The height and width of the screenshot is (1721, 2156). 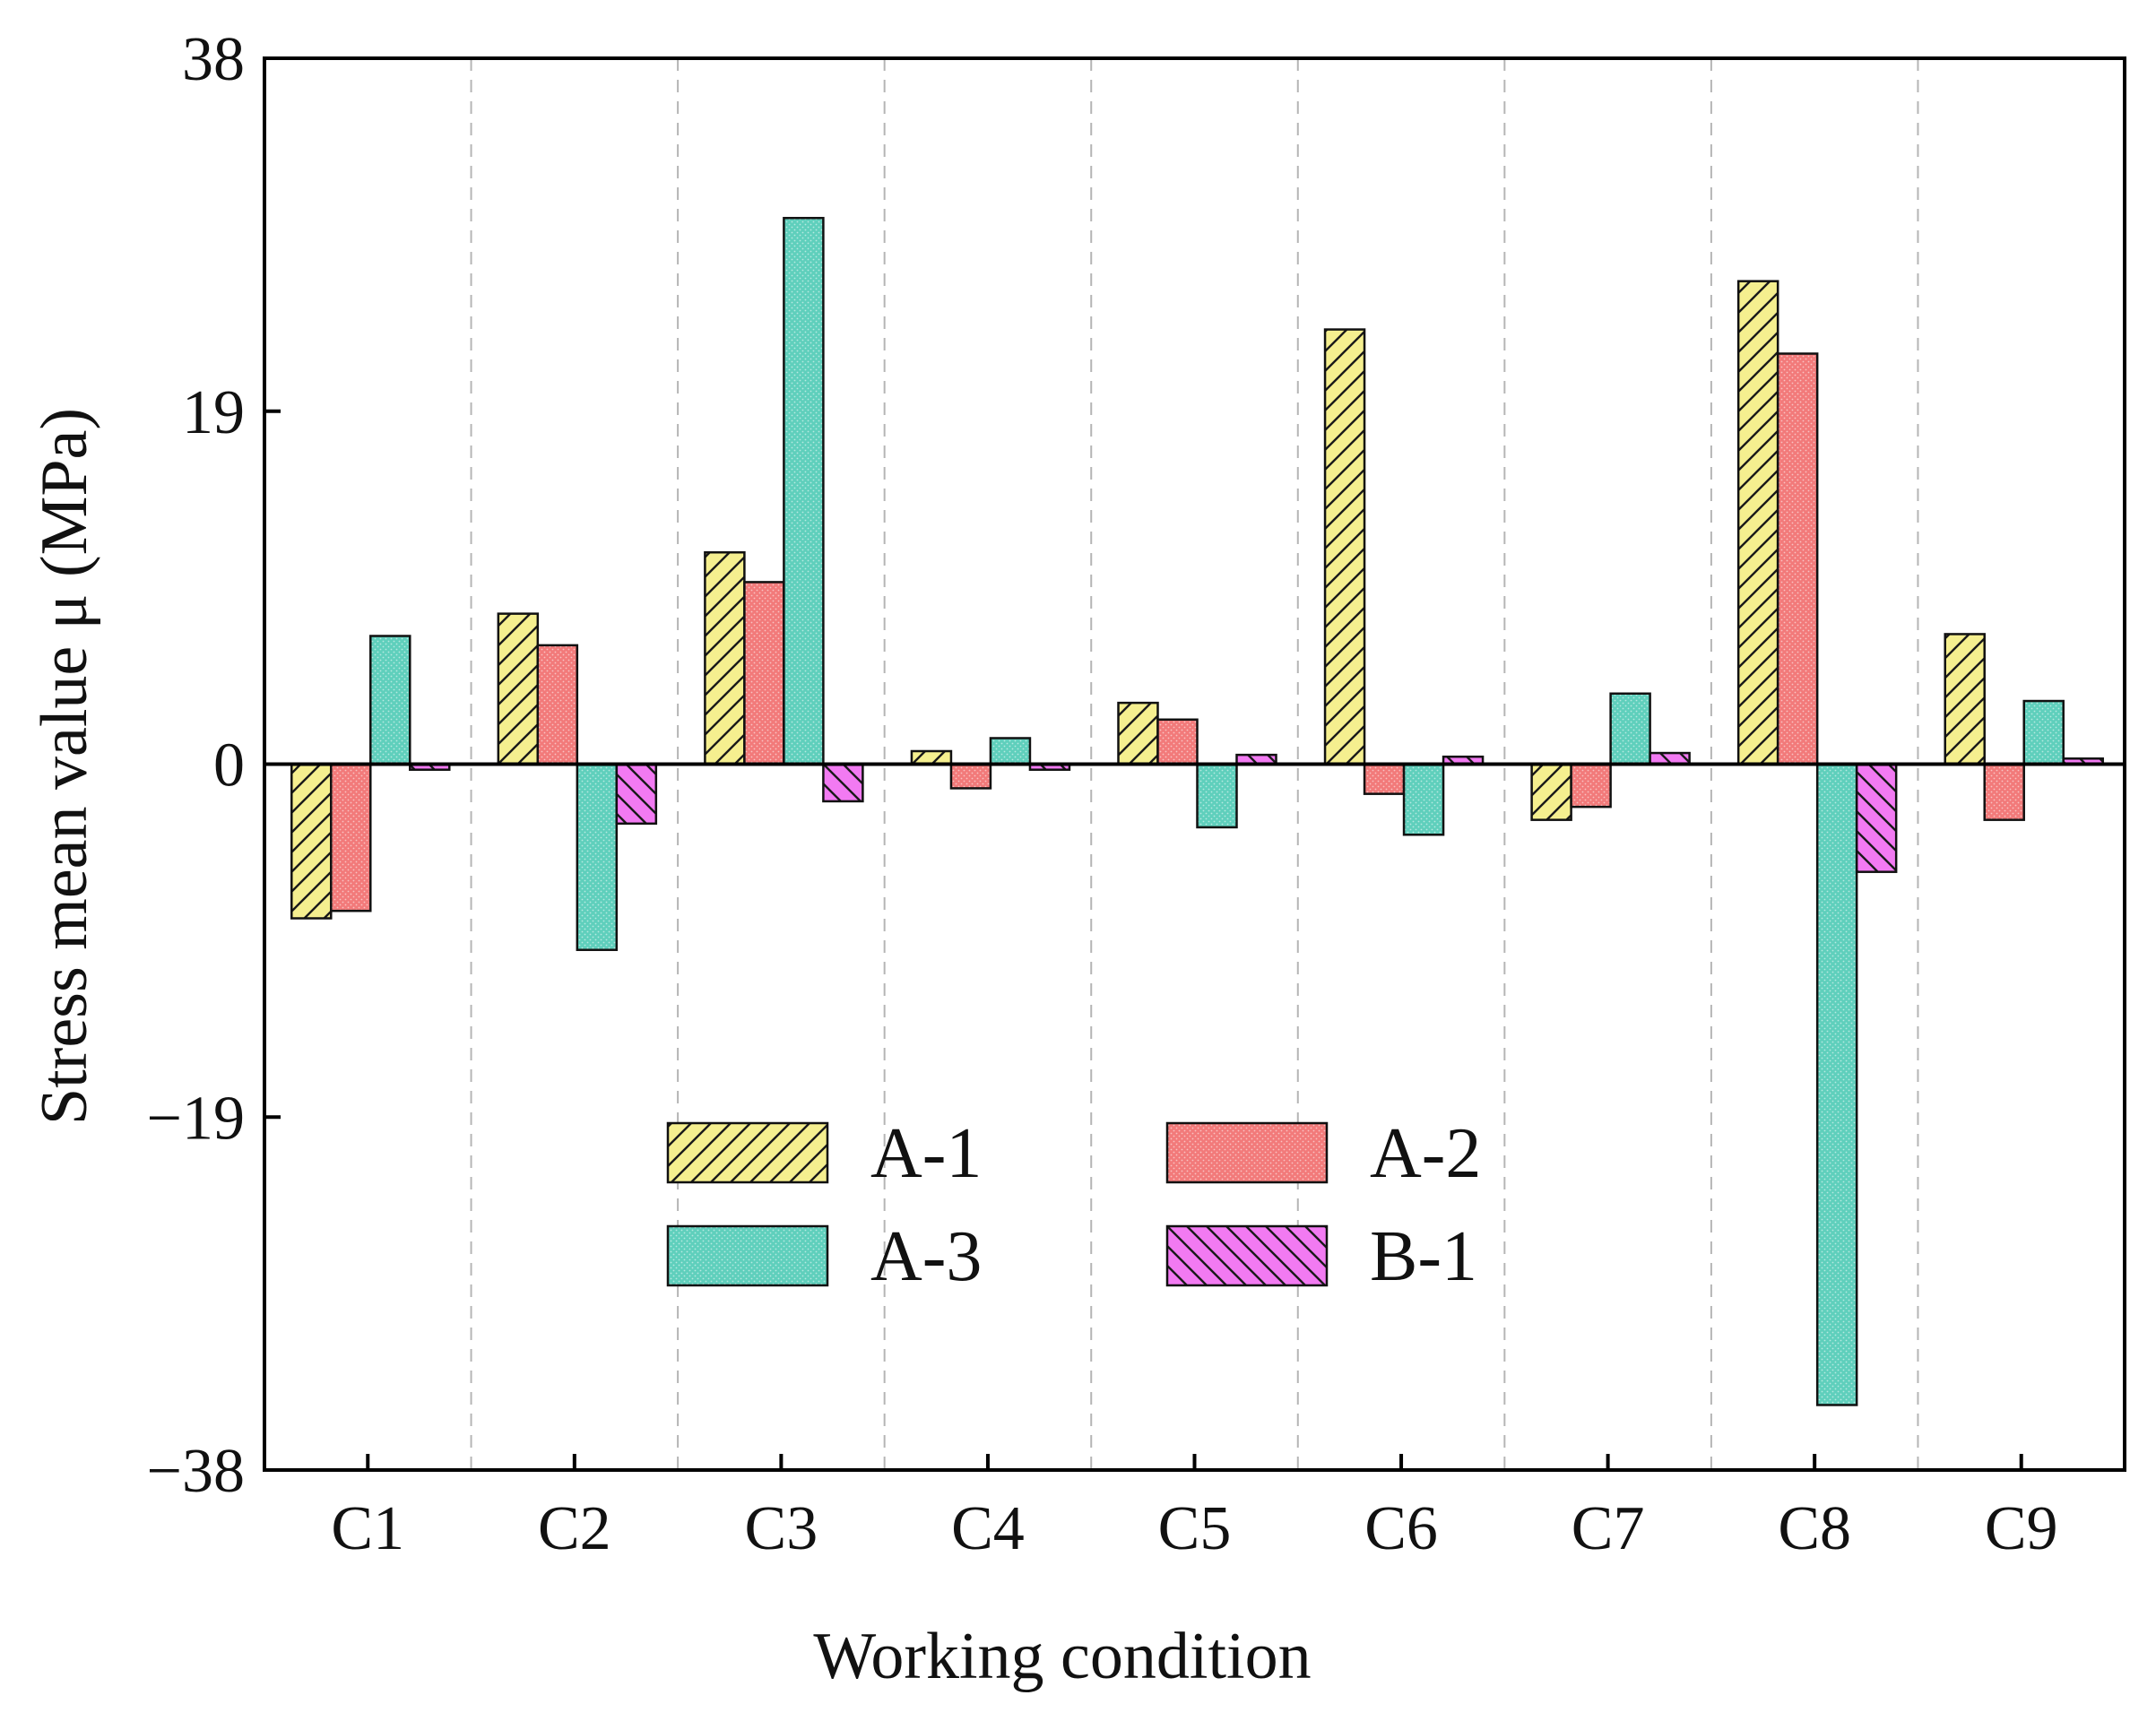 What do you see at coordinates (1217, 796) in the screenshot?
I see `bar-a-3-c5` at bounding box center [1217, 796].